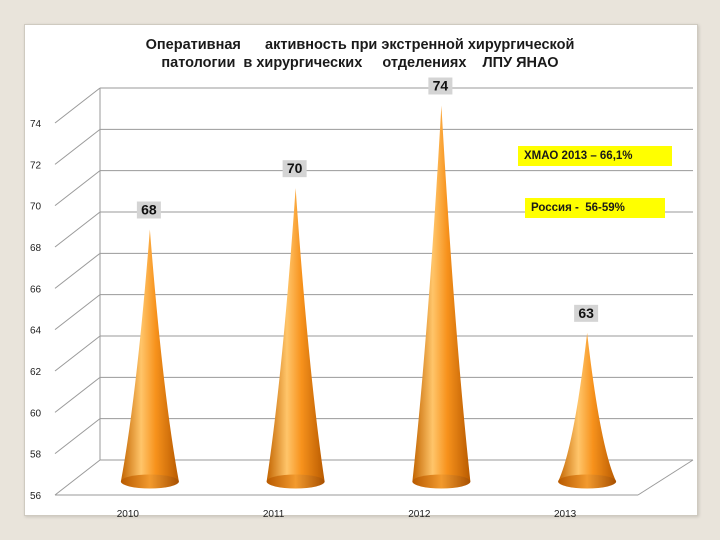 The image size is (720, 540). I want to click on y-tick-label: 64, so click(36, 331).